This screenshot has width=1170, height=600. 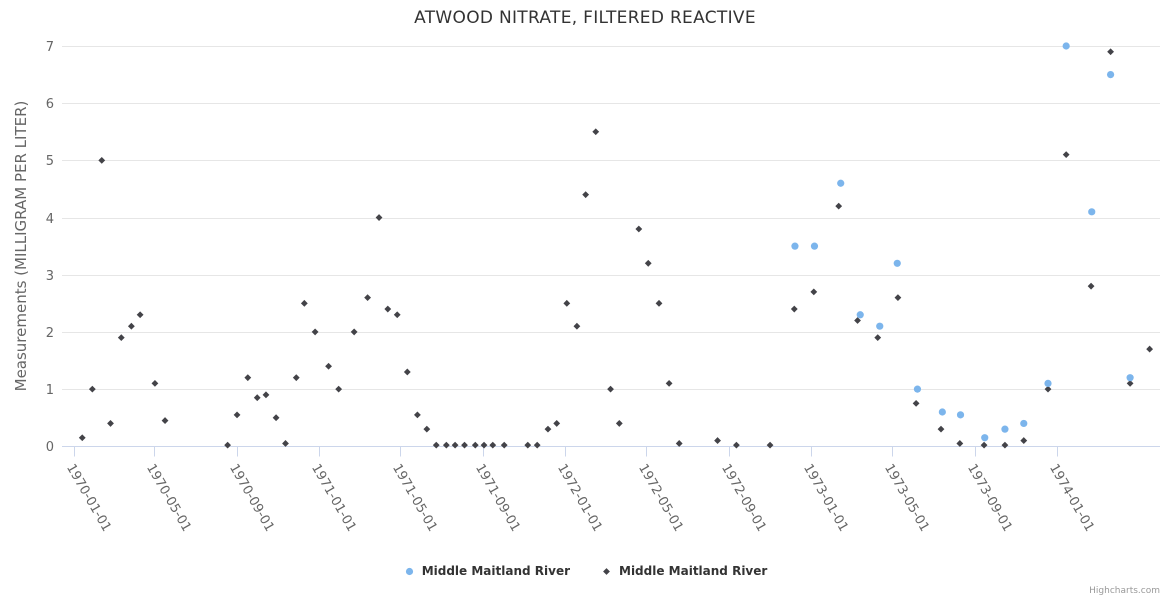 What do you see at coordinates (495, 571) in the screenshot?
I see `legend-item-label: Middle Maitland River` at bounding box center [495, 571].